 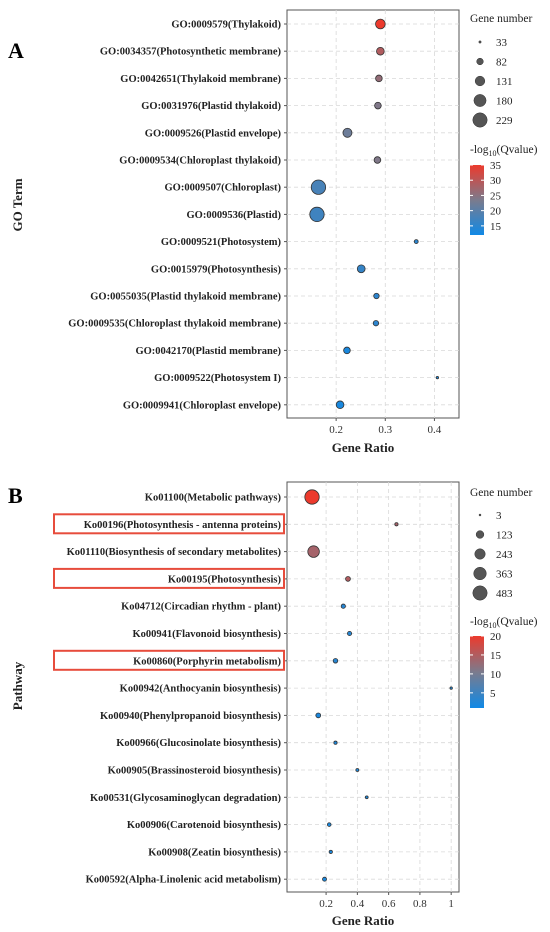 I want to click on y-tick-label: Ko01100(Metabolic pathways), so click(x=213, y=498).